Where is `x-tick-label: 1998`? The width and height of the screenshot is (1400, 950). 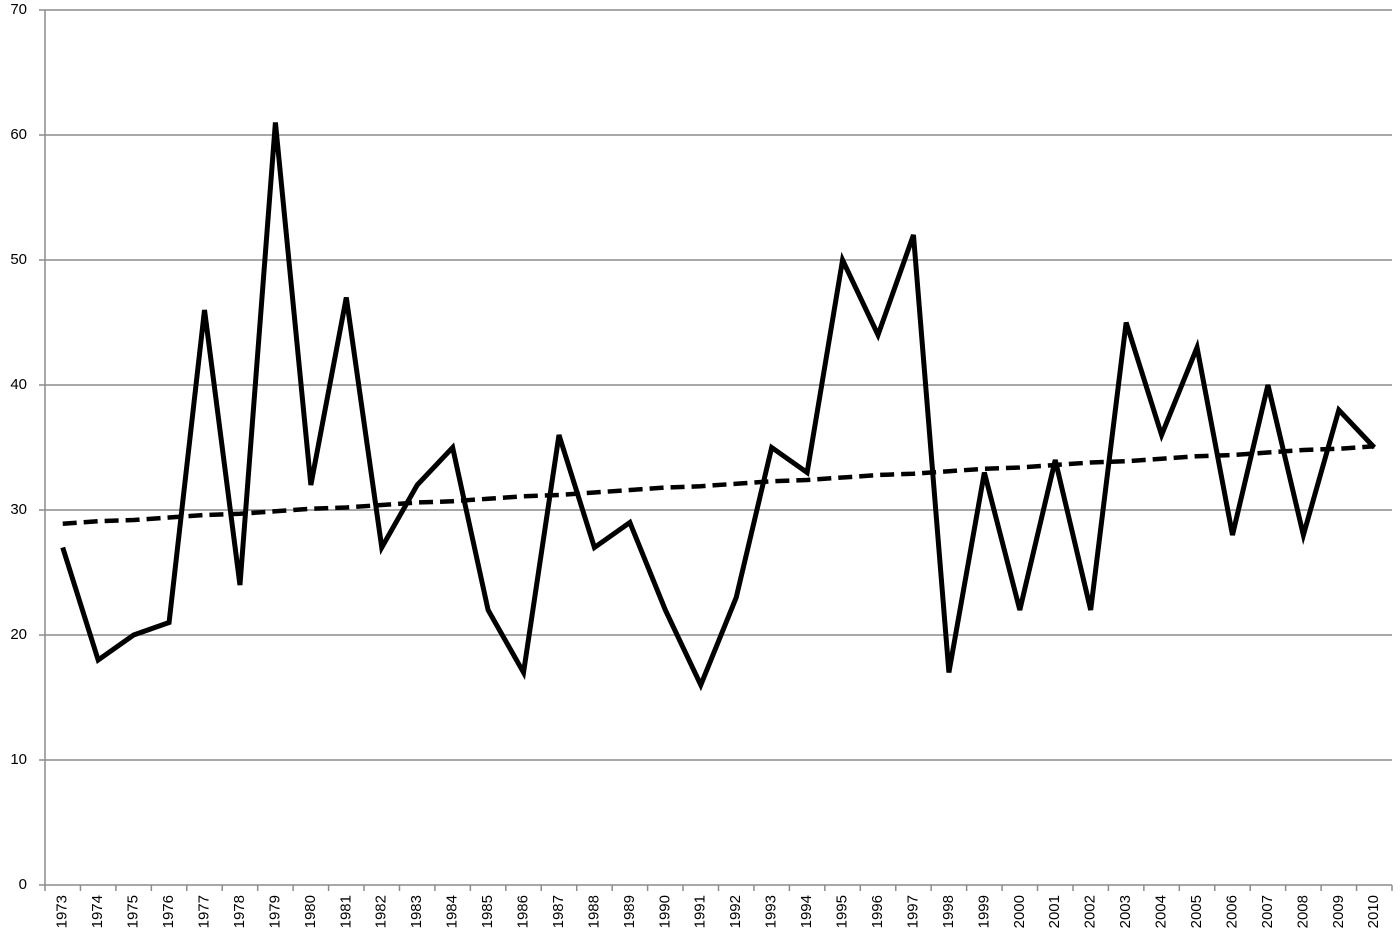
x-tick-label: 1998 is located at coordinates (948, 911).